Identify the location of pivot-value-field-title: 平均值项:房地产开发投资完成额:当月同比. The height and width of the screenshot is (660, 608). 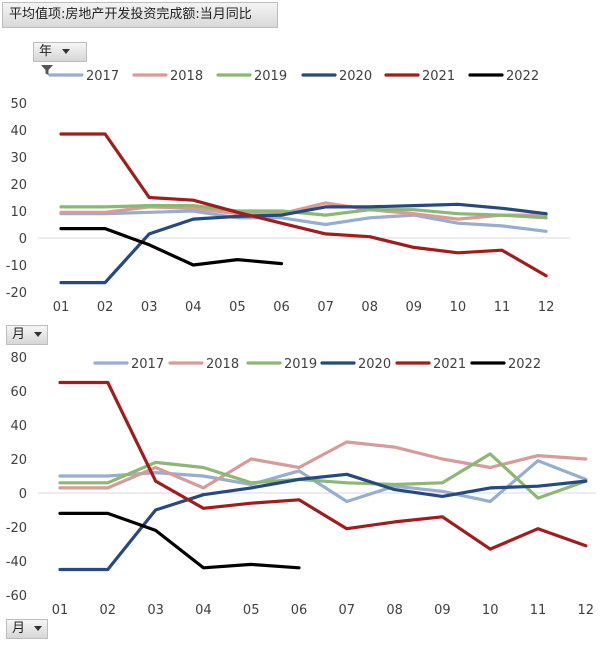
(140, 15).